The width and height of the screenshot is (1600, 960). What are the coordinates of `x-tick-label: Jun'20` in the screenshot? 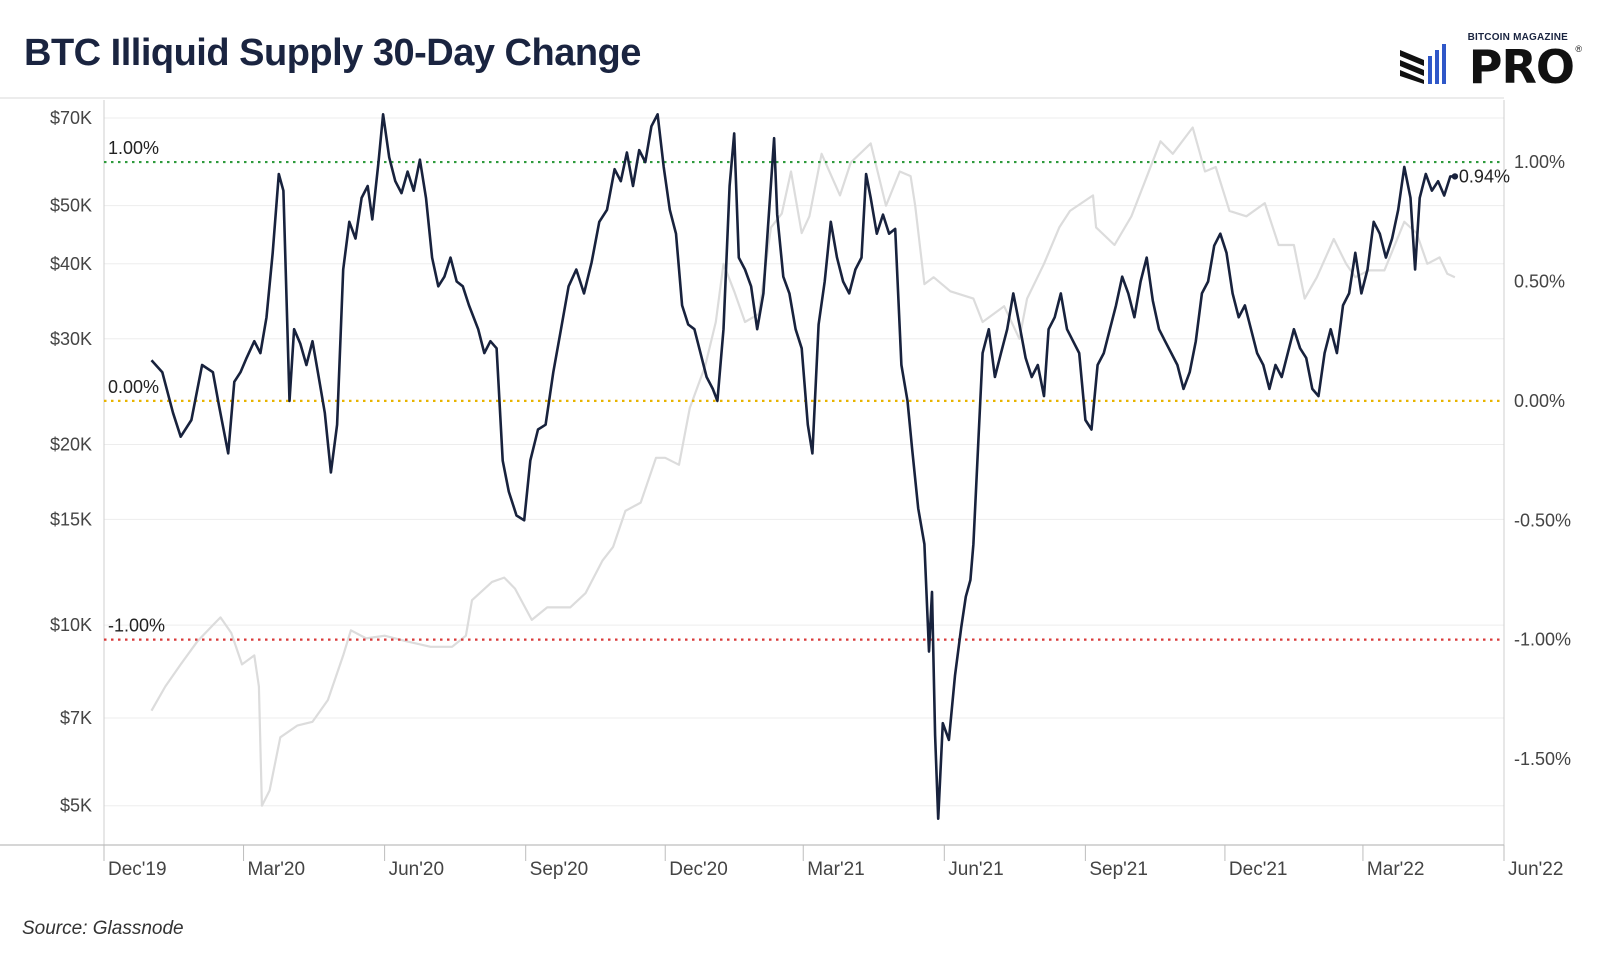 It's located at (416, 869).